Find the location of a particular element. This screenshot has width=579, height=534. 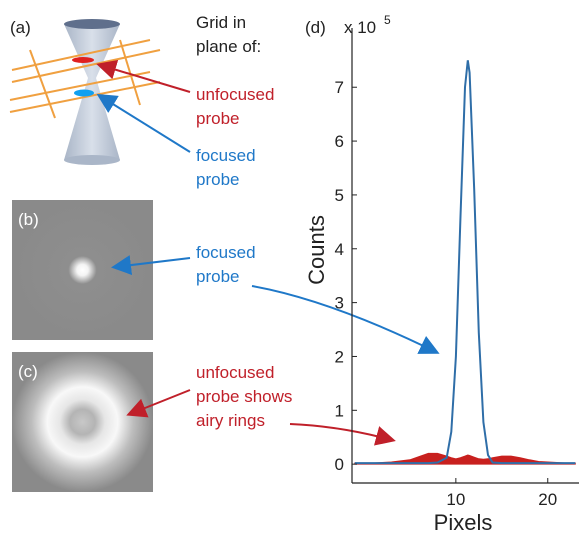

panel-label: (a) is located at coordinates (20, 27).